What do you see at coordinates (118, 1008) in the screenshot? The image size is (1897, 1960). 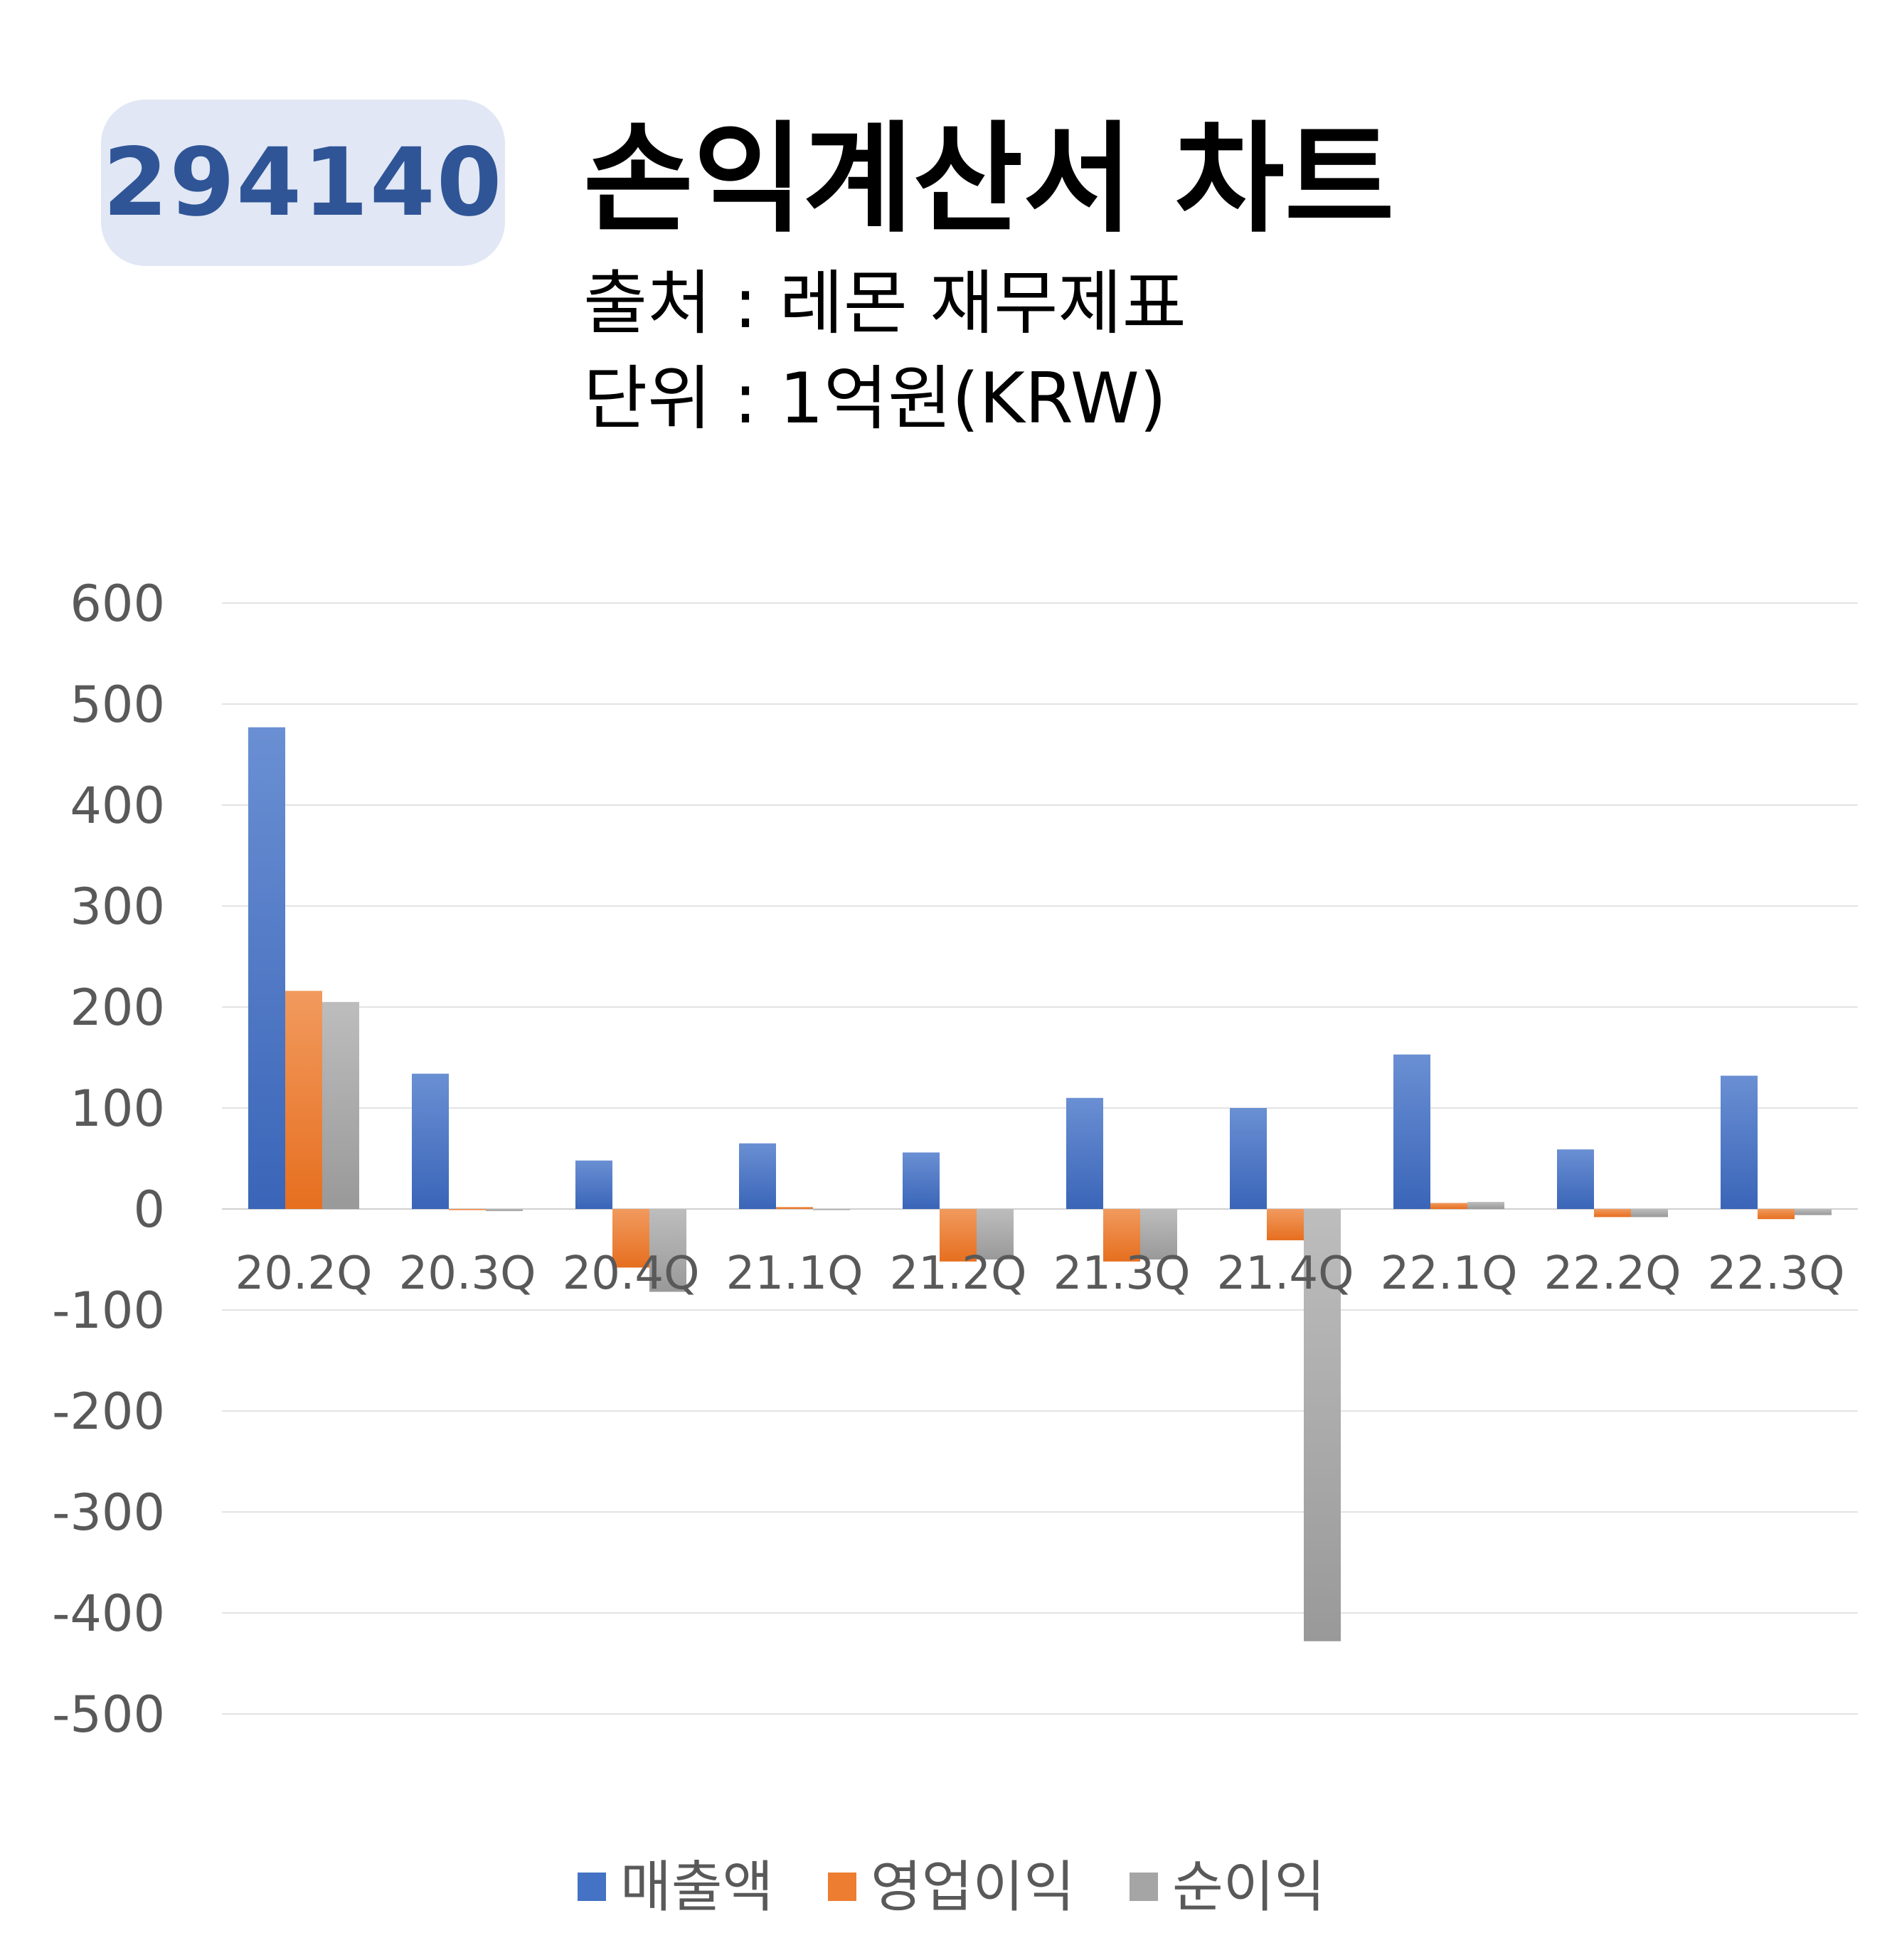 I see `y-tick-label: 200` at bounding box center [118, 1008].